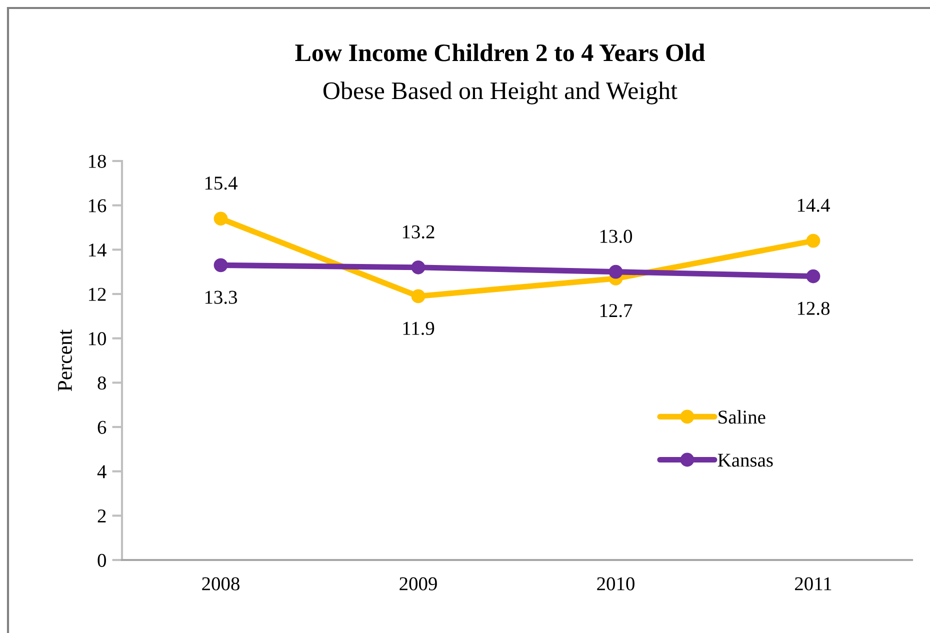  What do you see at coordinates (616, 236) in the screenshot?
I see `data-label: 13.0` at bounding box center [616, 236].